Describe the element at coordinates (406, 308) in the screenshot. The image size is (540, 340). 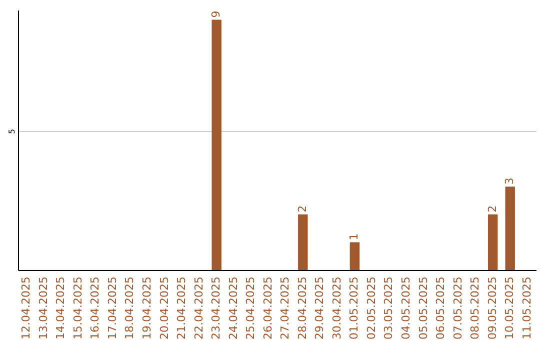
I see `x-tick-label: 04.05.2025` at that location.